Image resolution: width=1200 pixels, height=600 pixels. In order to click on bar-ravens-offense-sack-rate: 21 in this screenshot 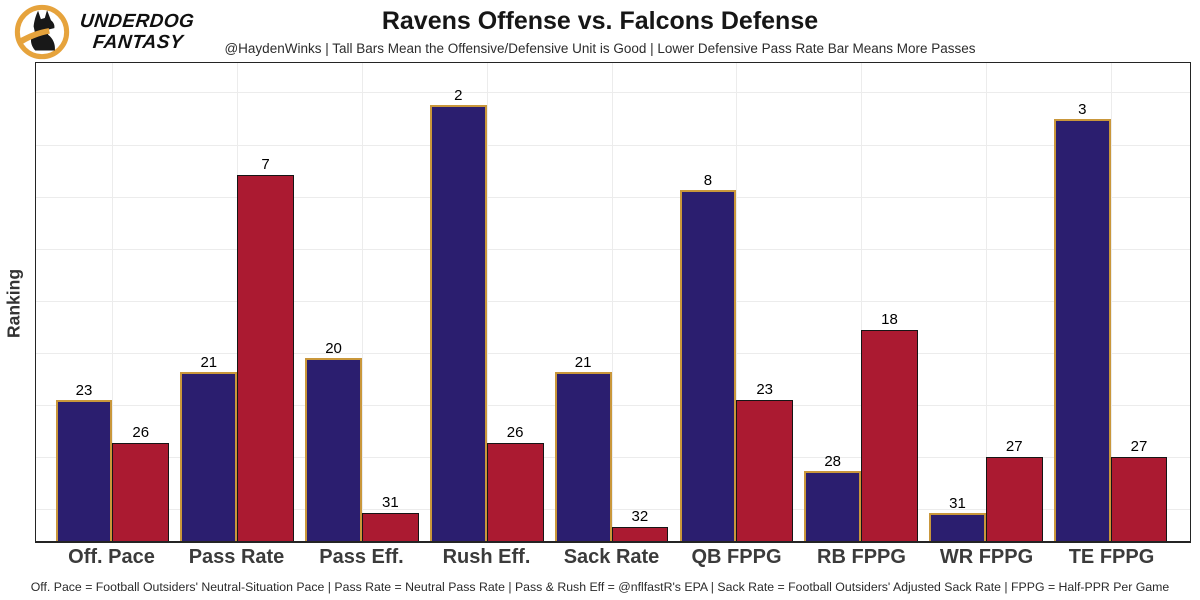, I will do `click(583, 447)`.